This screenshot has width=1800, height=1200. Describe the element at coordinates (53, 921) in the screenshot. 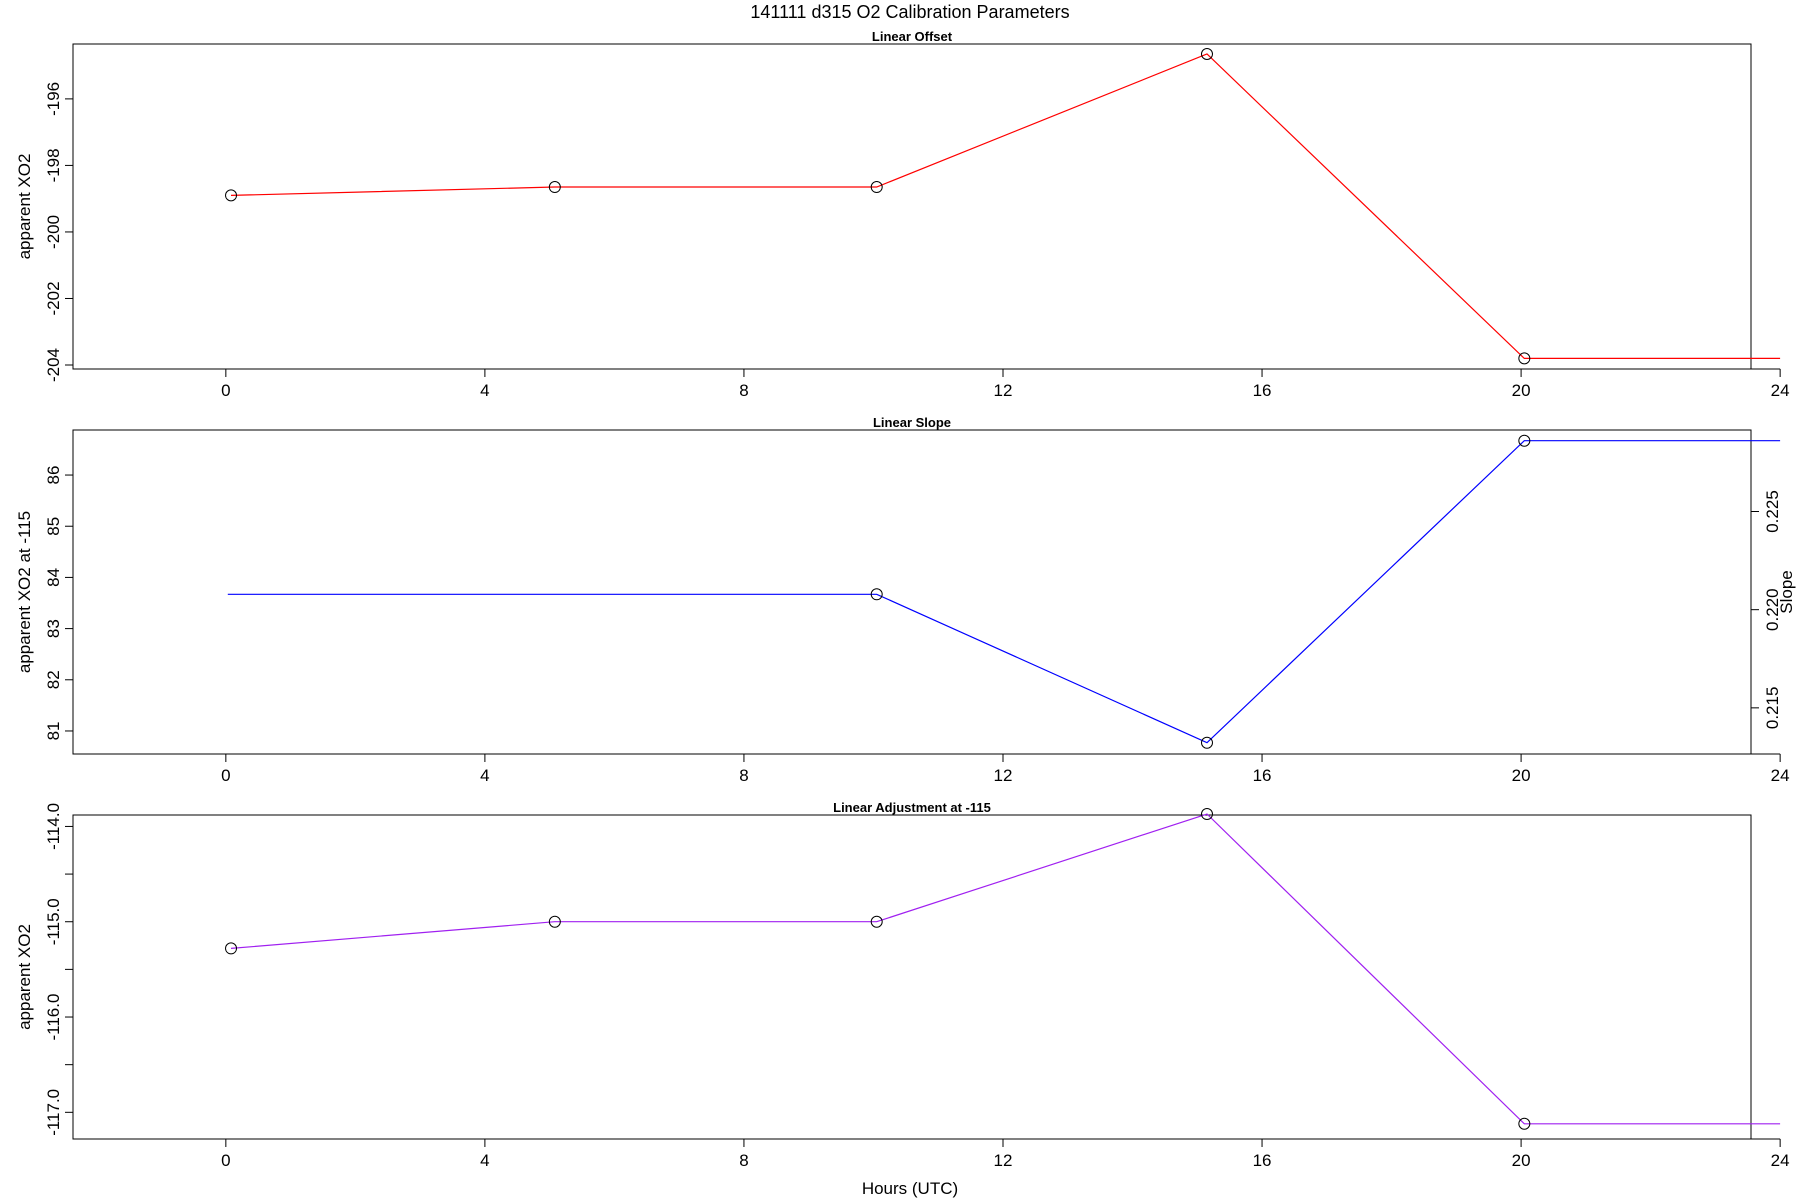

I see `y-tick-label: -115.0` at that location.